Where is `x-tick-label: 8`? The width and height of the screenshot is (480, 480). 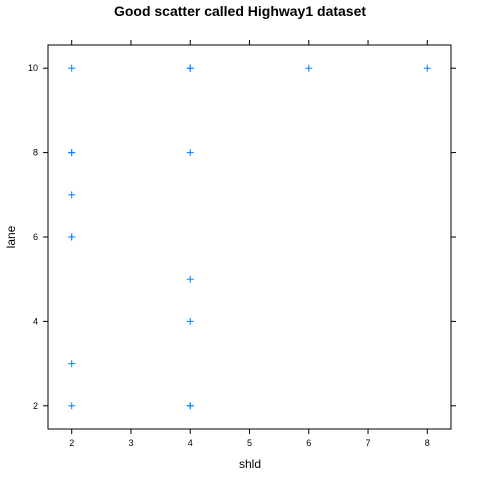 x-tick-label: 8 is located at coordinates (427, 443).